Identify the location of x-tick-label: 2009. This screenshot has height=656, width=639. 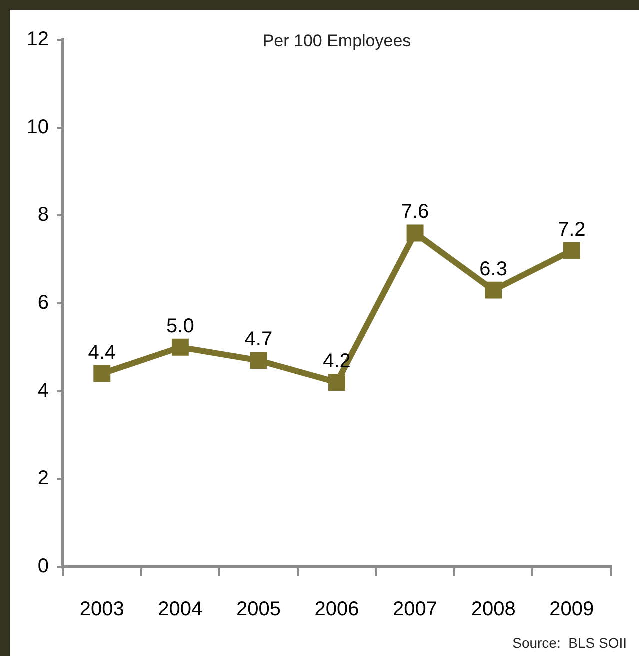
(572, 609).